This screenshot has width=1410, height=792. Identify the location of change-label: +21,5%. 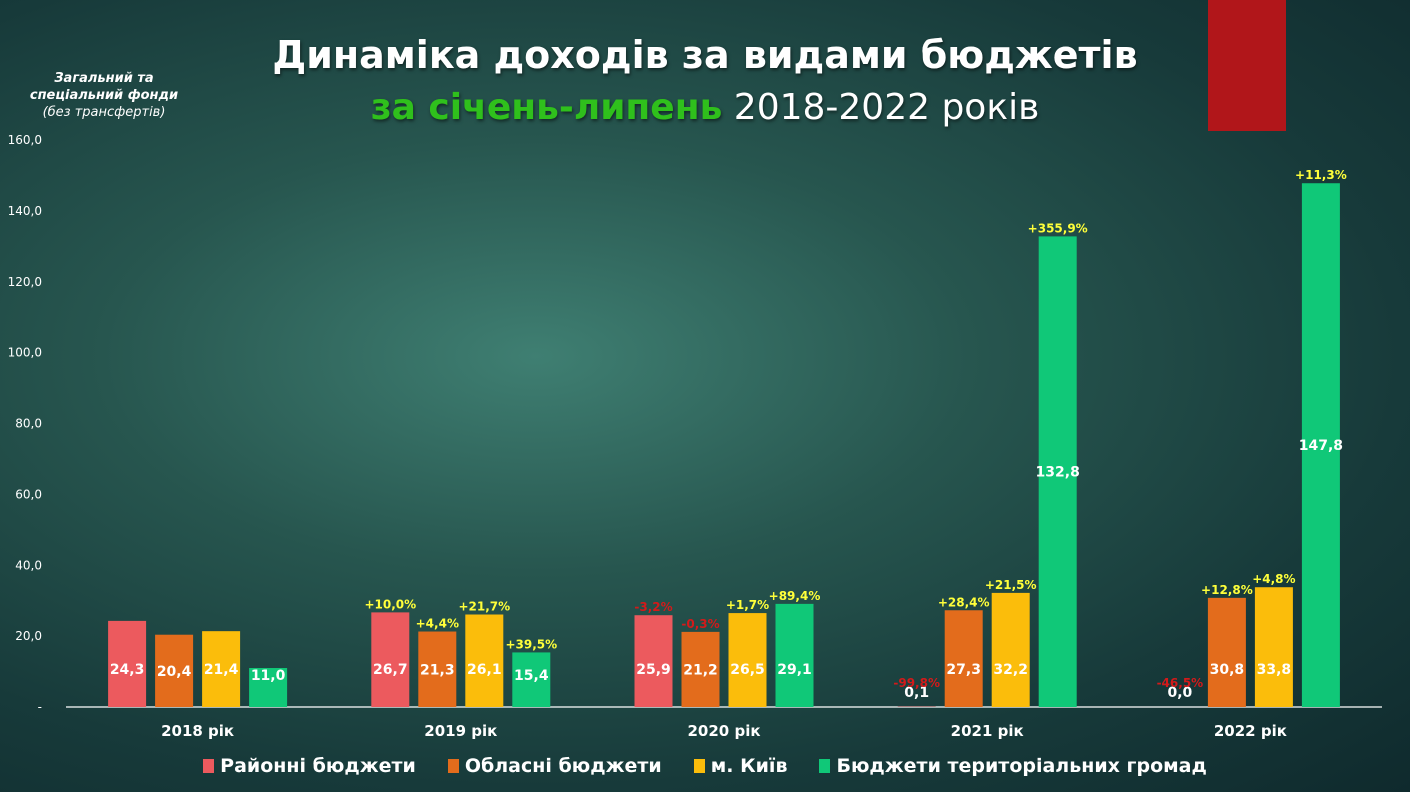
(1011, 585).